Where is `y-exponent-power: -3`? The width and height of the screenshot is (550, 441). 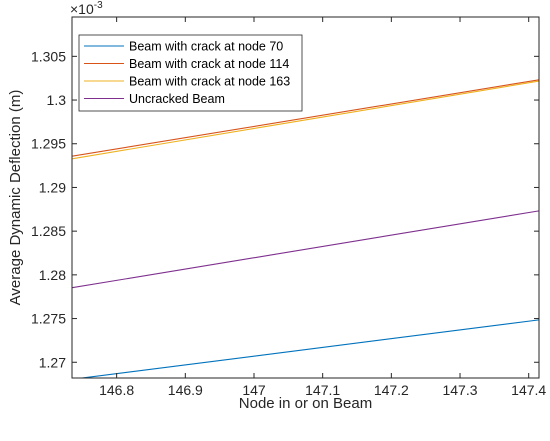
y-exponent-power: -3 is located at coordinates (98, 5).